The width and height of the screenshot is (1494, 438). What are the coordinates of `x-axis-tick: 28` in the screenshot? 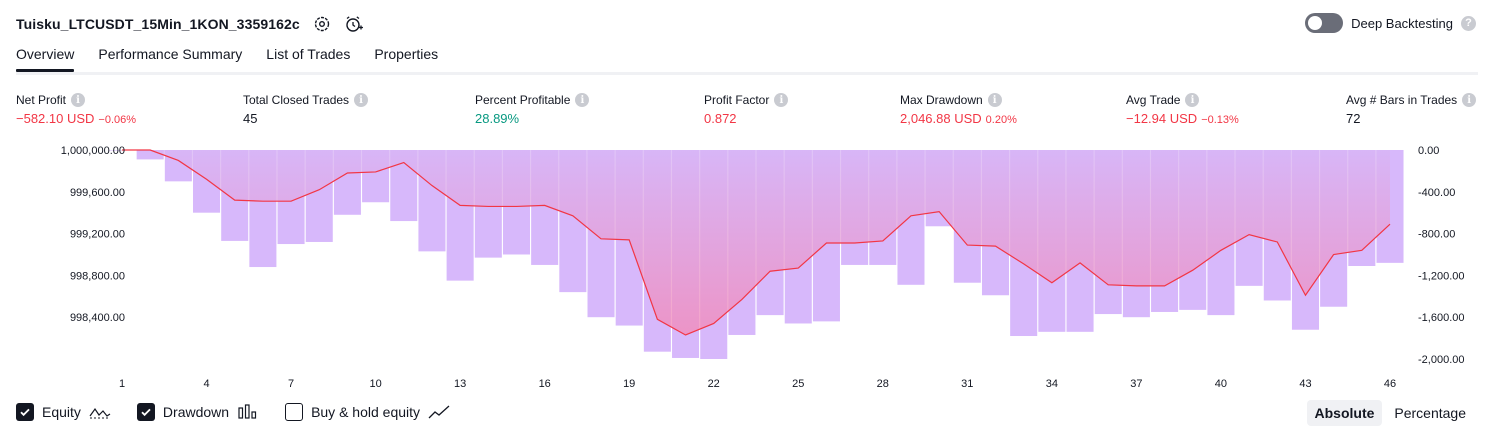 It's located at (883, 384).